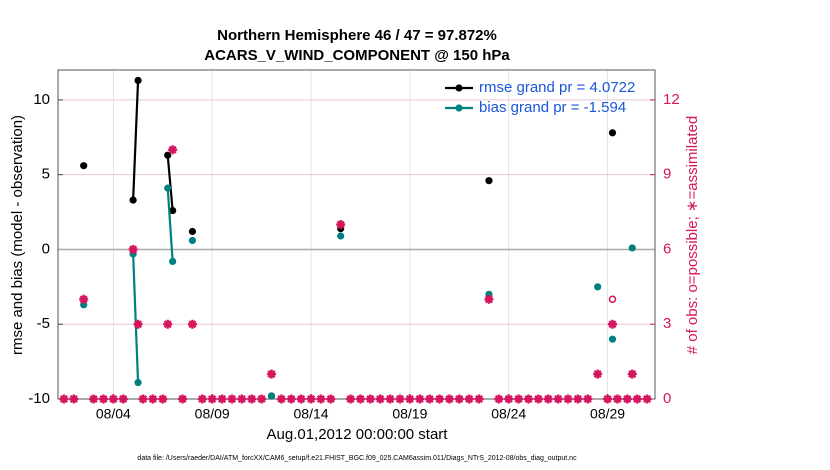  What do you see at coordinates (357, 35) in the screenshot?
I see `chart-title: Northern Hemisphere 46 / 47 = 97.872%` at bounding box center [357, 35].